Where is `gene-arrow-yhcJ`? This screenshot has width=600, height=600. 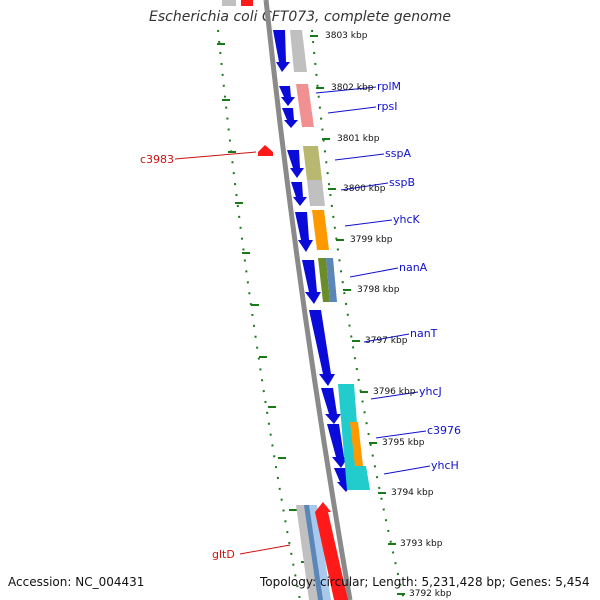 gene-arrow-yhcJ is located at coordinates (331, 406).